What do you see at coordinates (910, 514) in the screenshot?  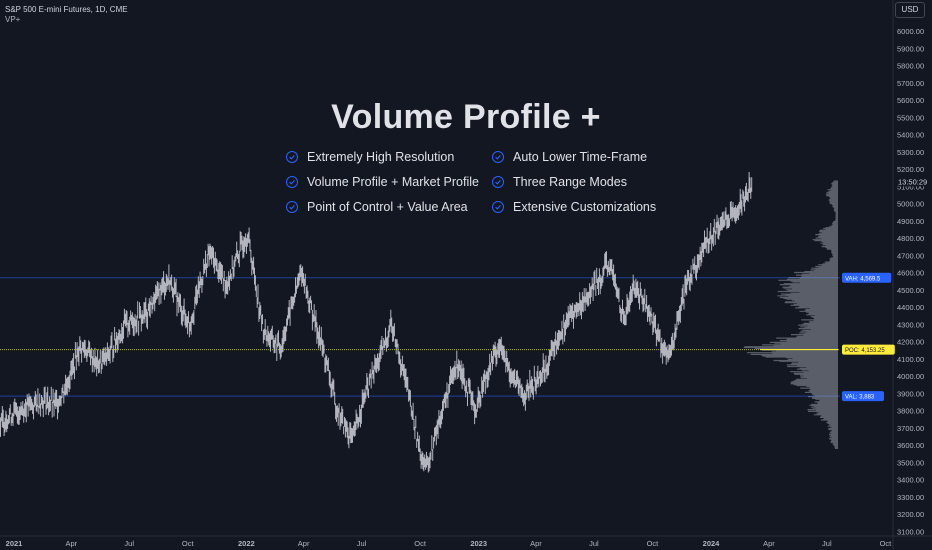 I see `price-tick-label: 3200.00` at bounding box center [910, 514].